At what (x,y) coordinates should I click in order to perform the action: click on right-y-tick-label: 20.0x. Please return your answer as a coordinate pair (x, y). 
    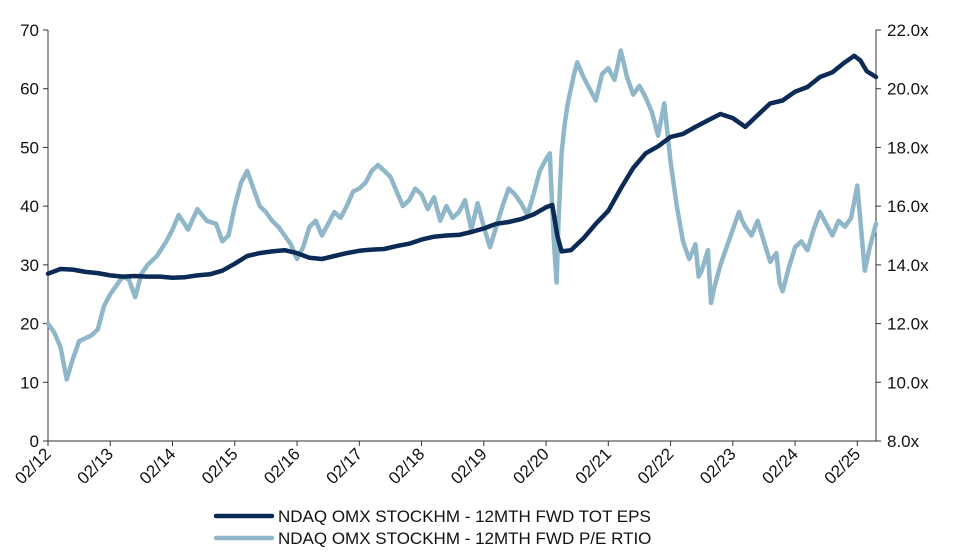
    Looking at the image, I should click on (908, 89).